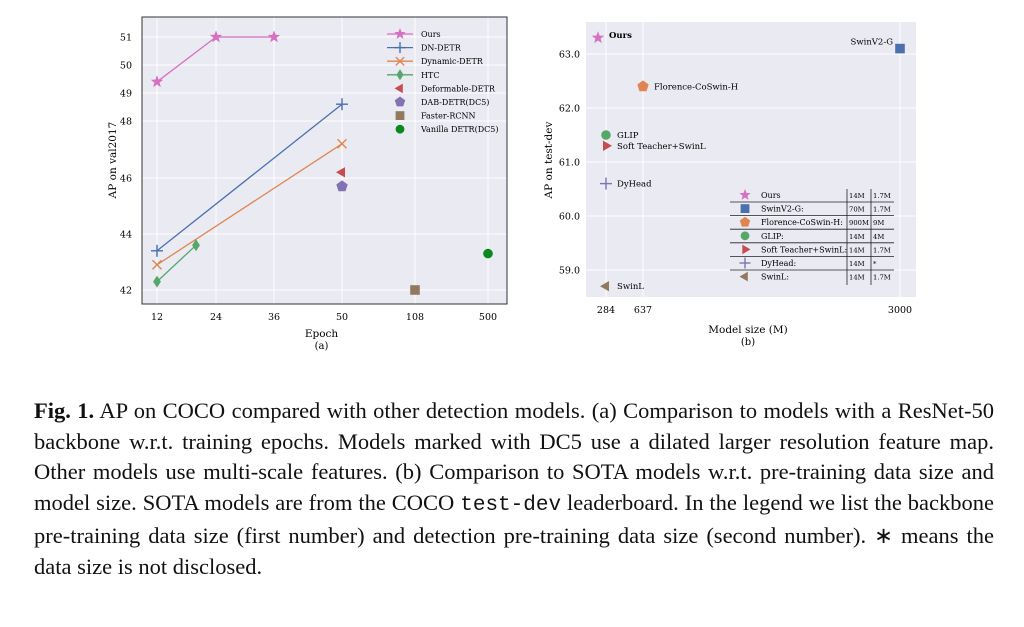 This screenshot has width=1024, height=627. What do you see at coordinates (455, 102) in the screenshot?
I see `legend-label-dab-detr-dc5: DAB-DETR(DC5)` at bounding box center [455, 102].